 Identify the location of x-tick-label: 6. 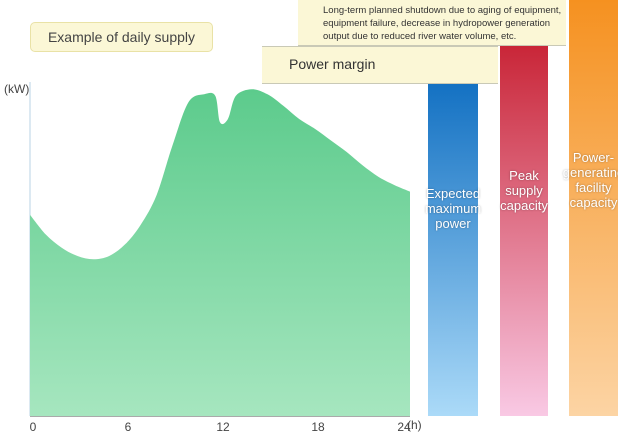
(128, 427).